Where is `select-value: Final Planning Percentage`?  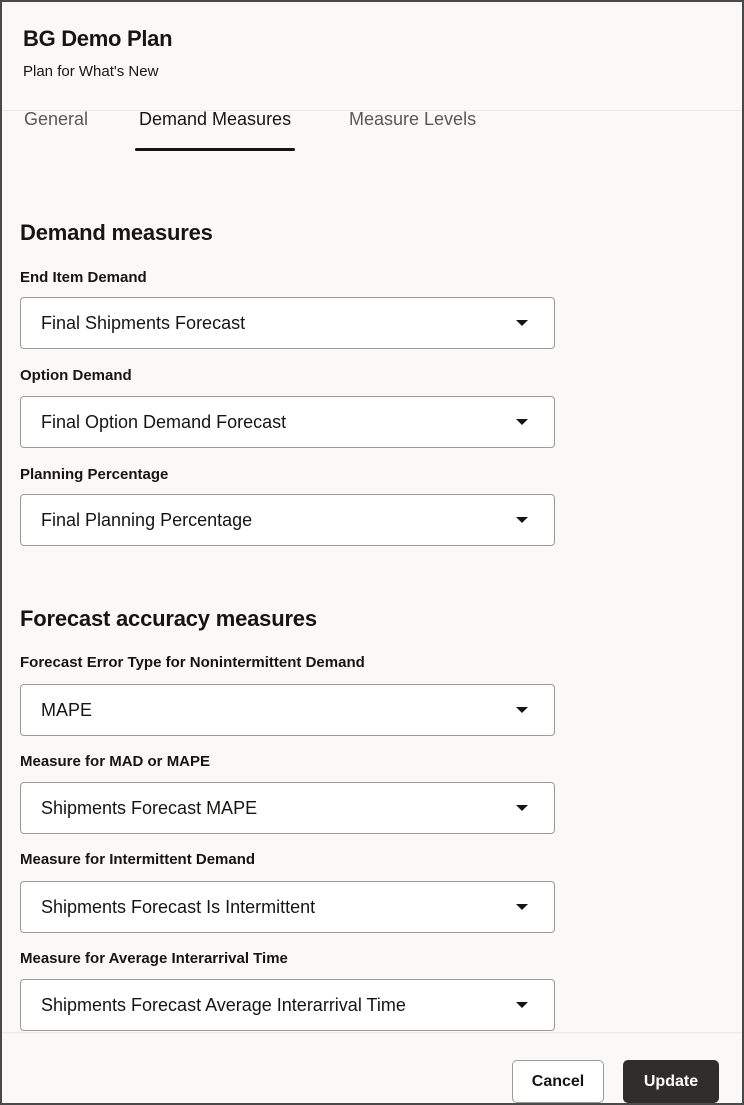 select-value: Final Planning Percentage is located at coordinates (147, 520).